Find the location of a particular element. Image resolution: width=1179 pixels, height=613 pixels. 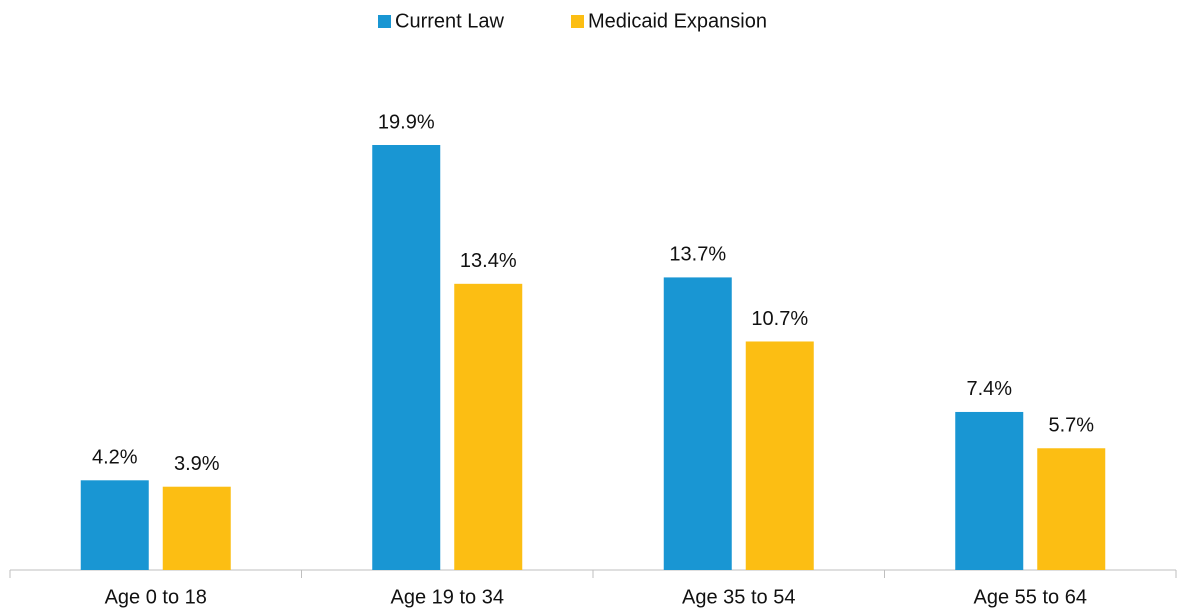

x-tick-label: Age 55 to 64 is located at coordinates (1030, 597).